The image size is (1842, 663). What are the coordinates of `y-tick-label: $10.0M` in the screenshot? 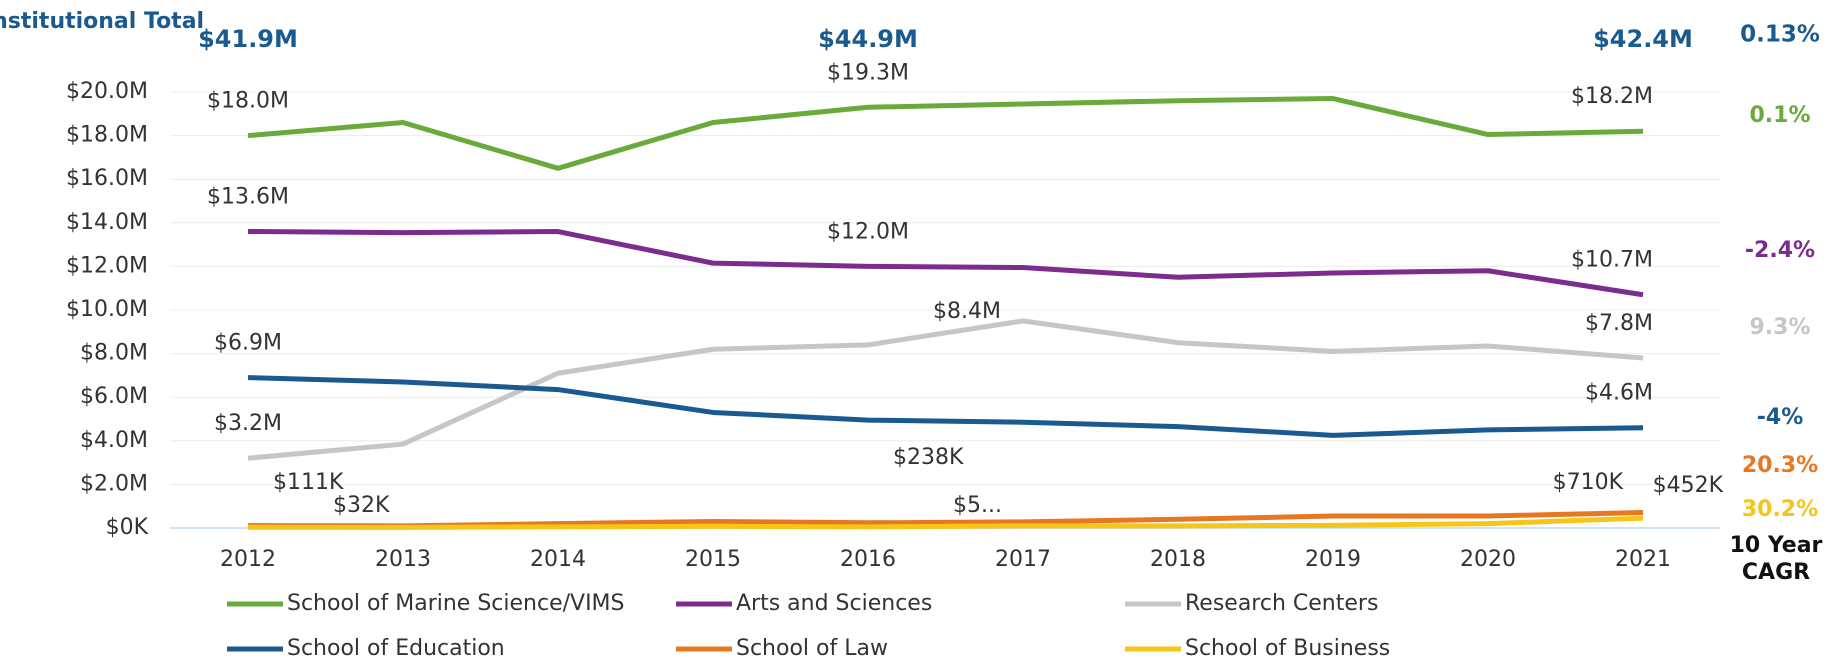 It's located at (107, 309).